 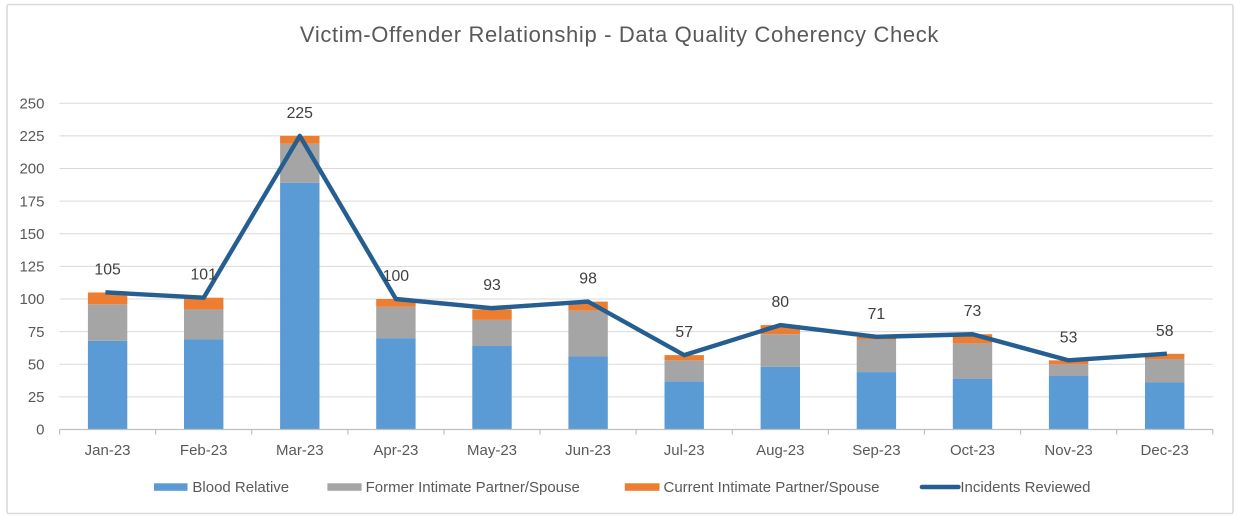 I want to click on svg-text: Apr-23, so click(x=395, y=450).